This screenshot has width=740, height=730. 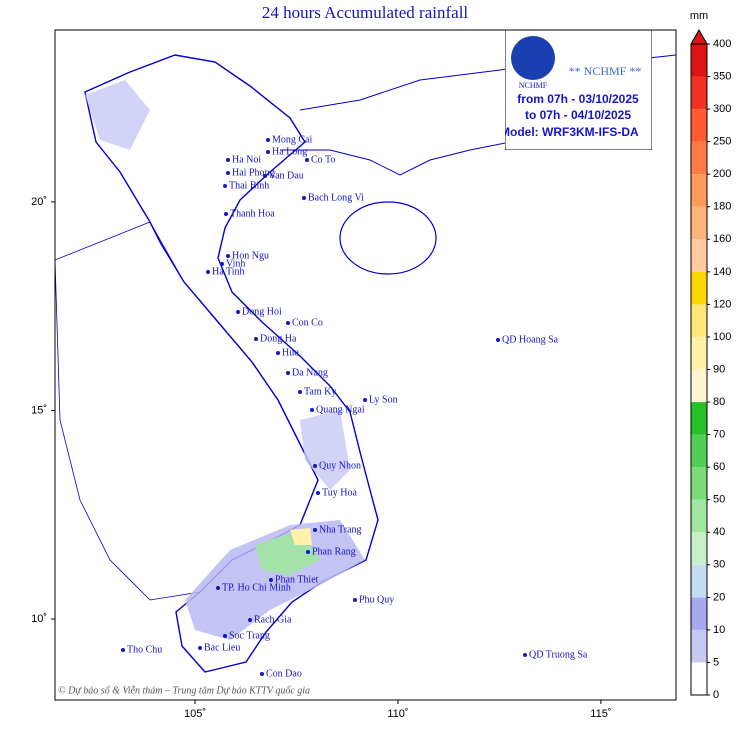 I want to click on logo, so click(x=533, y=58).